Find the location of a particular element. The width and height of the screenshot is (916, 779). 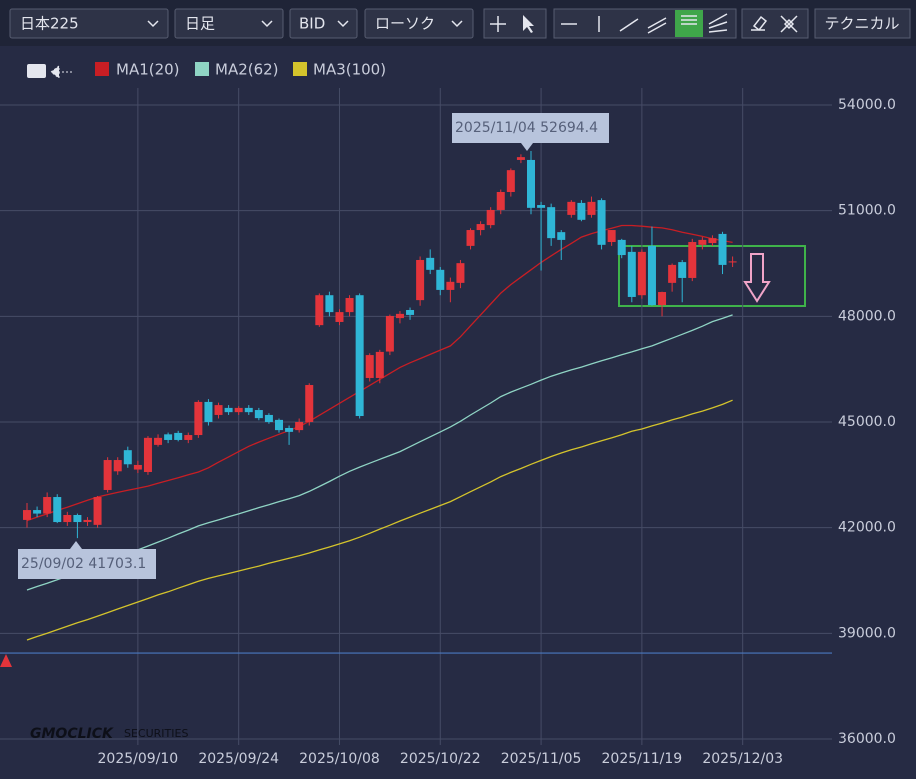

x-tick-label: 2025/11/19 is located at coordinates (642, 759).